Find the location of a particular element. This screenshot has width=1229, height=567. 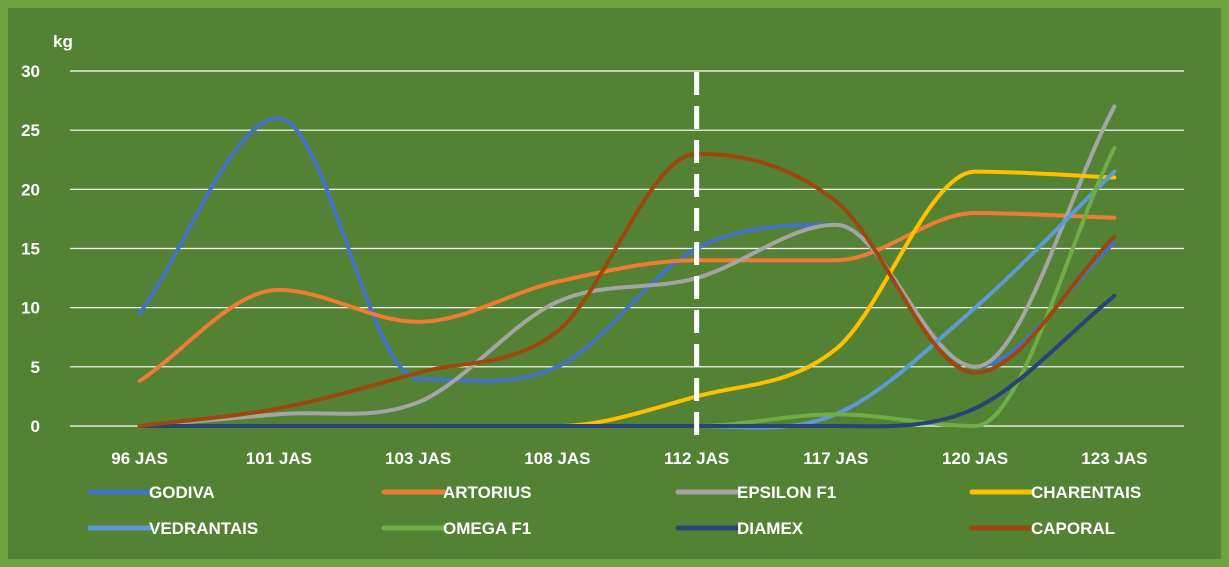

legend-item-artorius: ARTORIUS is located at coordinates (456, 492).